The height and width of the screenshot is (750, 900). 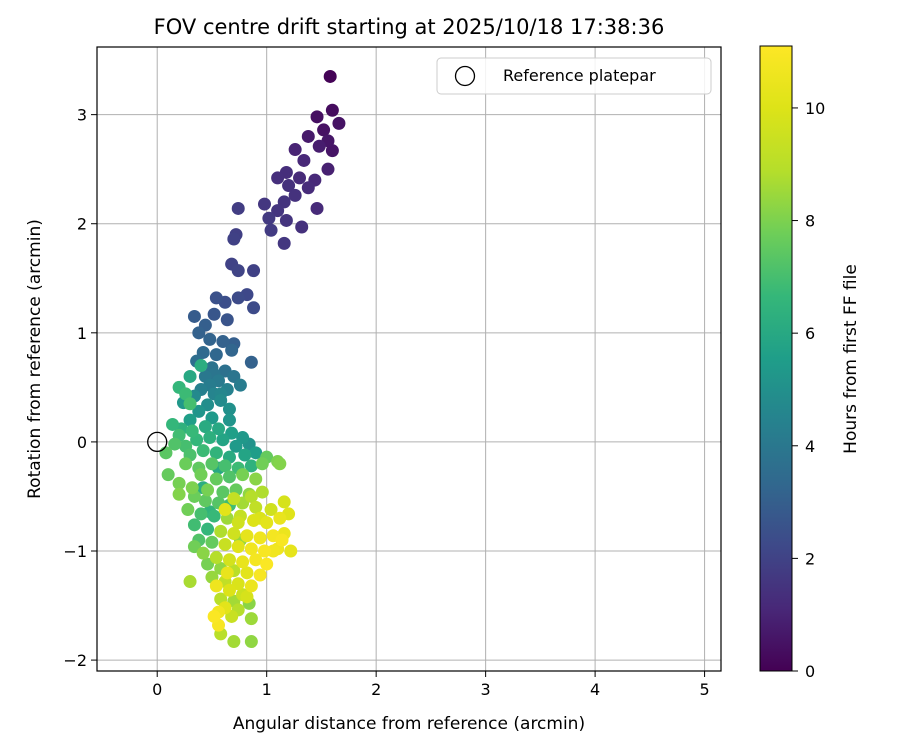 I want to click on x-tick-label: 5, so click(x=704, y=689).